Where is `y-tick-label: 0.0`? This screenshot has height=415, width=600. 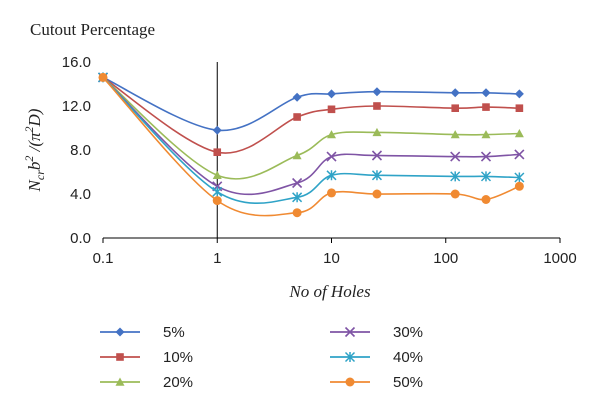 y-tick-label: 0.0 is located at coordinates (80, 238).